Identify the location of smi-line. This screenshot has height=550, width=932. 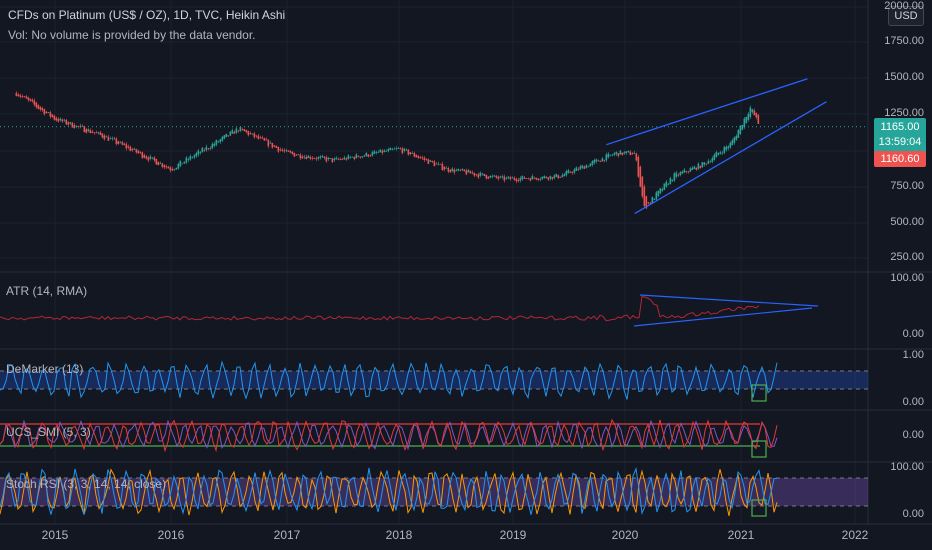
(389, 435).